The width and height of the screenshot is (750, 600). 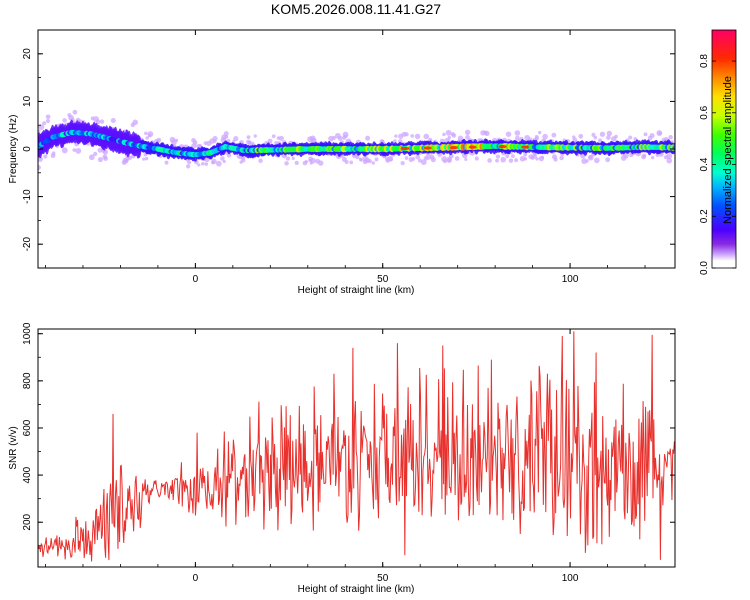 I want to click on spectrogram-y-tick-label: 10, so click(x=27, y=101).